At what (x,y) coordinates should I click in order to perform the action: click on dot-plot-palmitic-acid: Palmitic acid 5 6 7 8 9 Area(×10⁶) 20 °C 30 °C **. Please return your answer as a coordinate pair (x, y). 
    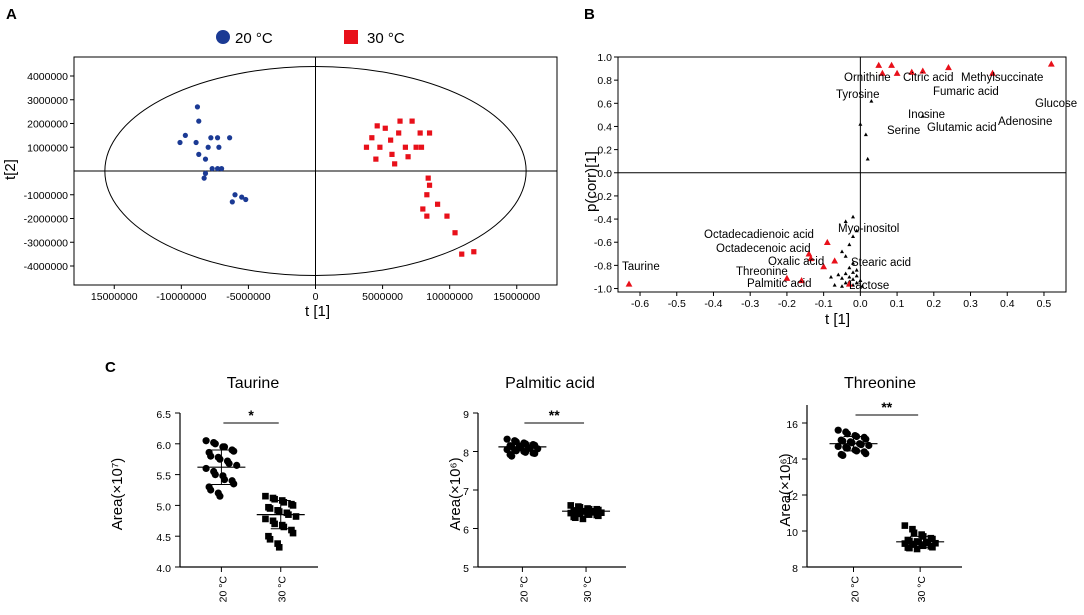
    Looking at the image, I should click on (536, 488).